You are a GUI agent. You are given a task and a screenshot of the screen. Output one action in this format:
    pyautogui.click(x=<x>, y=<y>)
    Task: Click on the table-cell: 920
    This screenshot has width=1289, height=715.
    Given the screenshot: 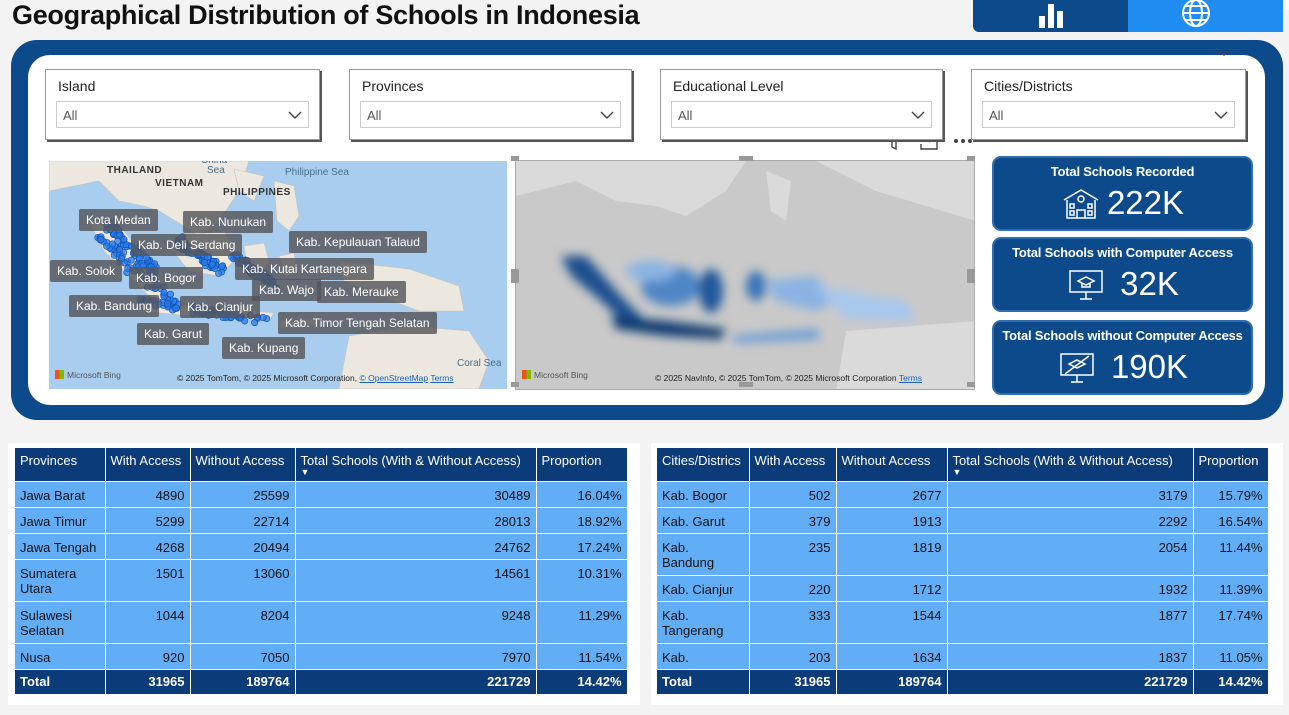 What is the action you would take?
    pyautogui.click(x=148, y=656)
    